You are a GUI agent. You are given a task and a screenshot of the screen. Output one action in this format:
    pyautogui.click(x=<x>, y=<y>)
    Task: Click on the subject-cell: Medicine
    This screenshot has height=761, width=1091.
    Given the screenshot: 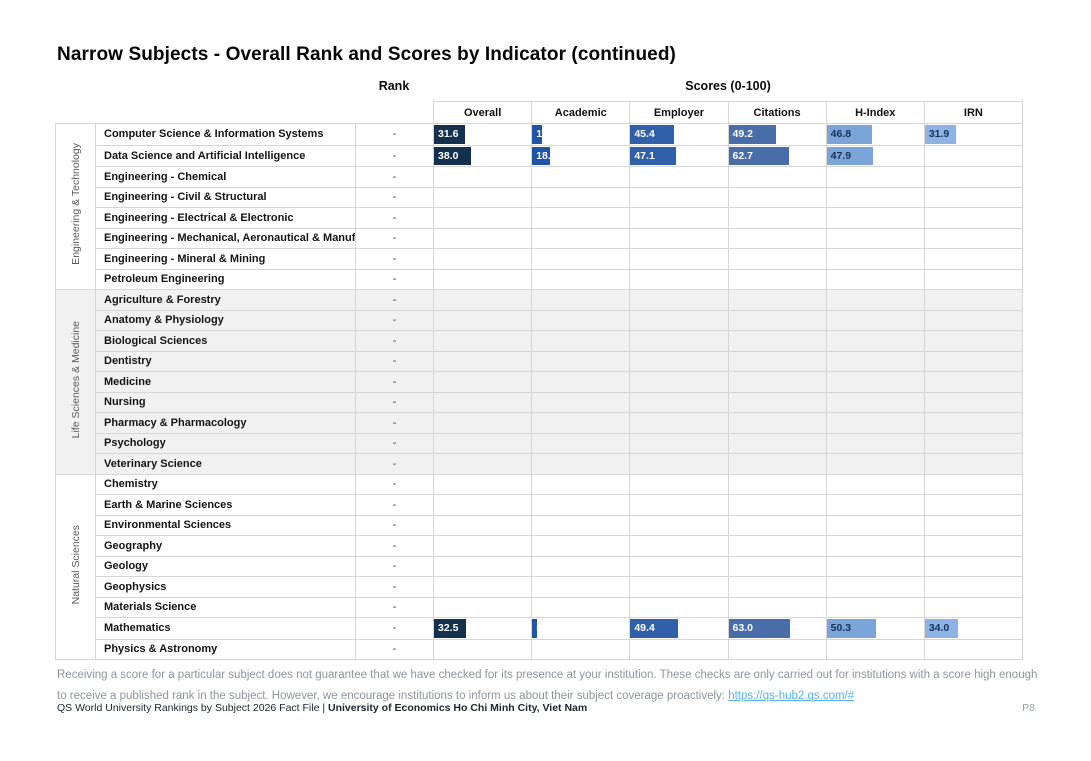 What is the action you would take?
    pyautogui.click(x=225, y=382)
    